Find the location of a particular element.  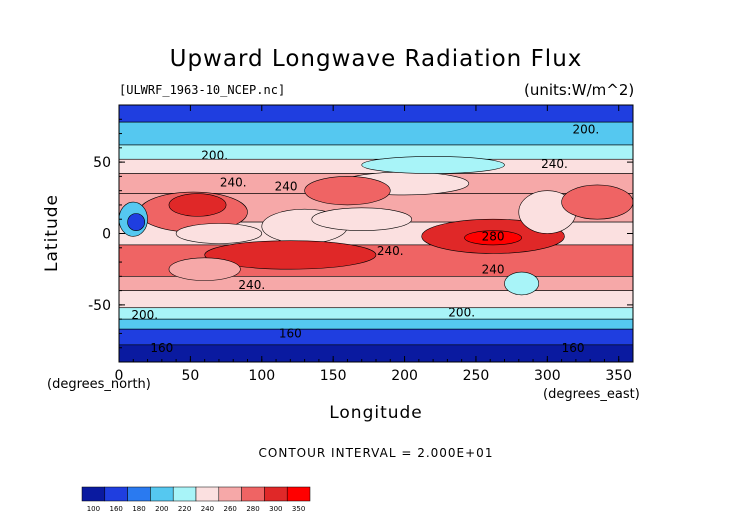

contour-label: 280 is located at coordinates (493, 237).